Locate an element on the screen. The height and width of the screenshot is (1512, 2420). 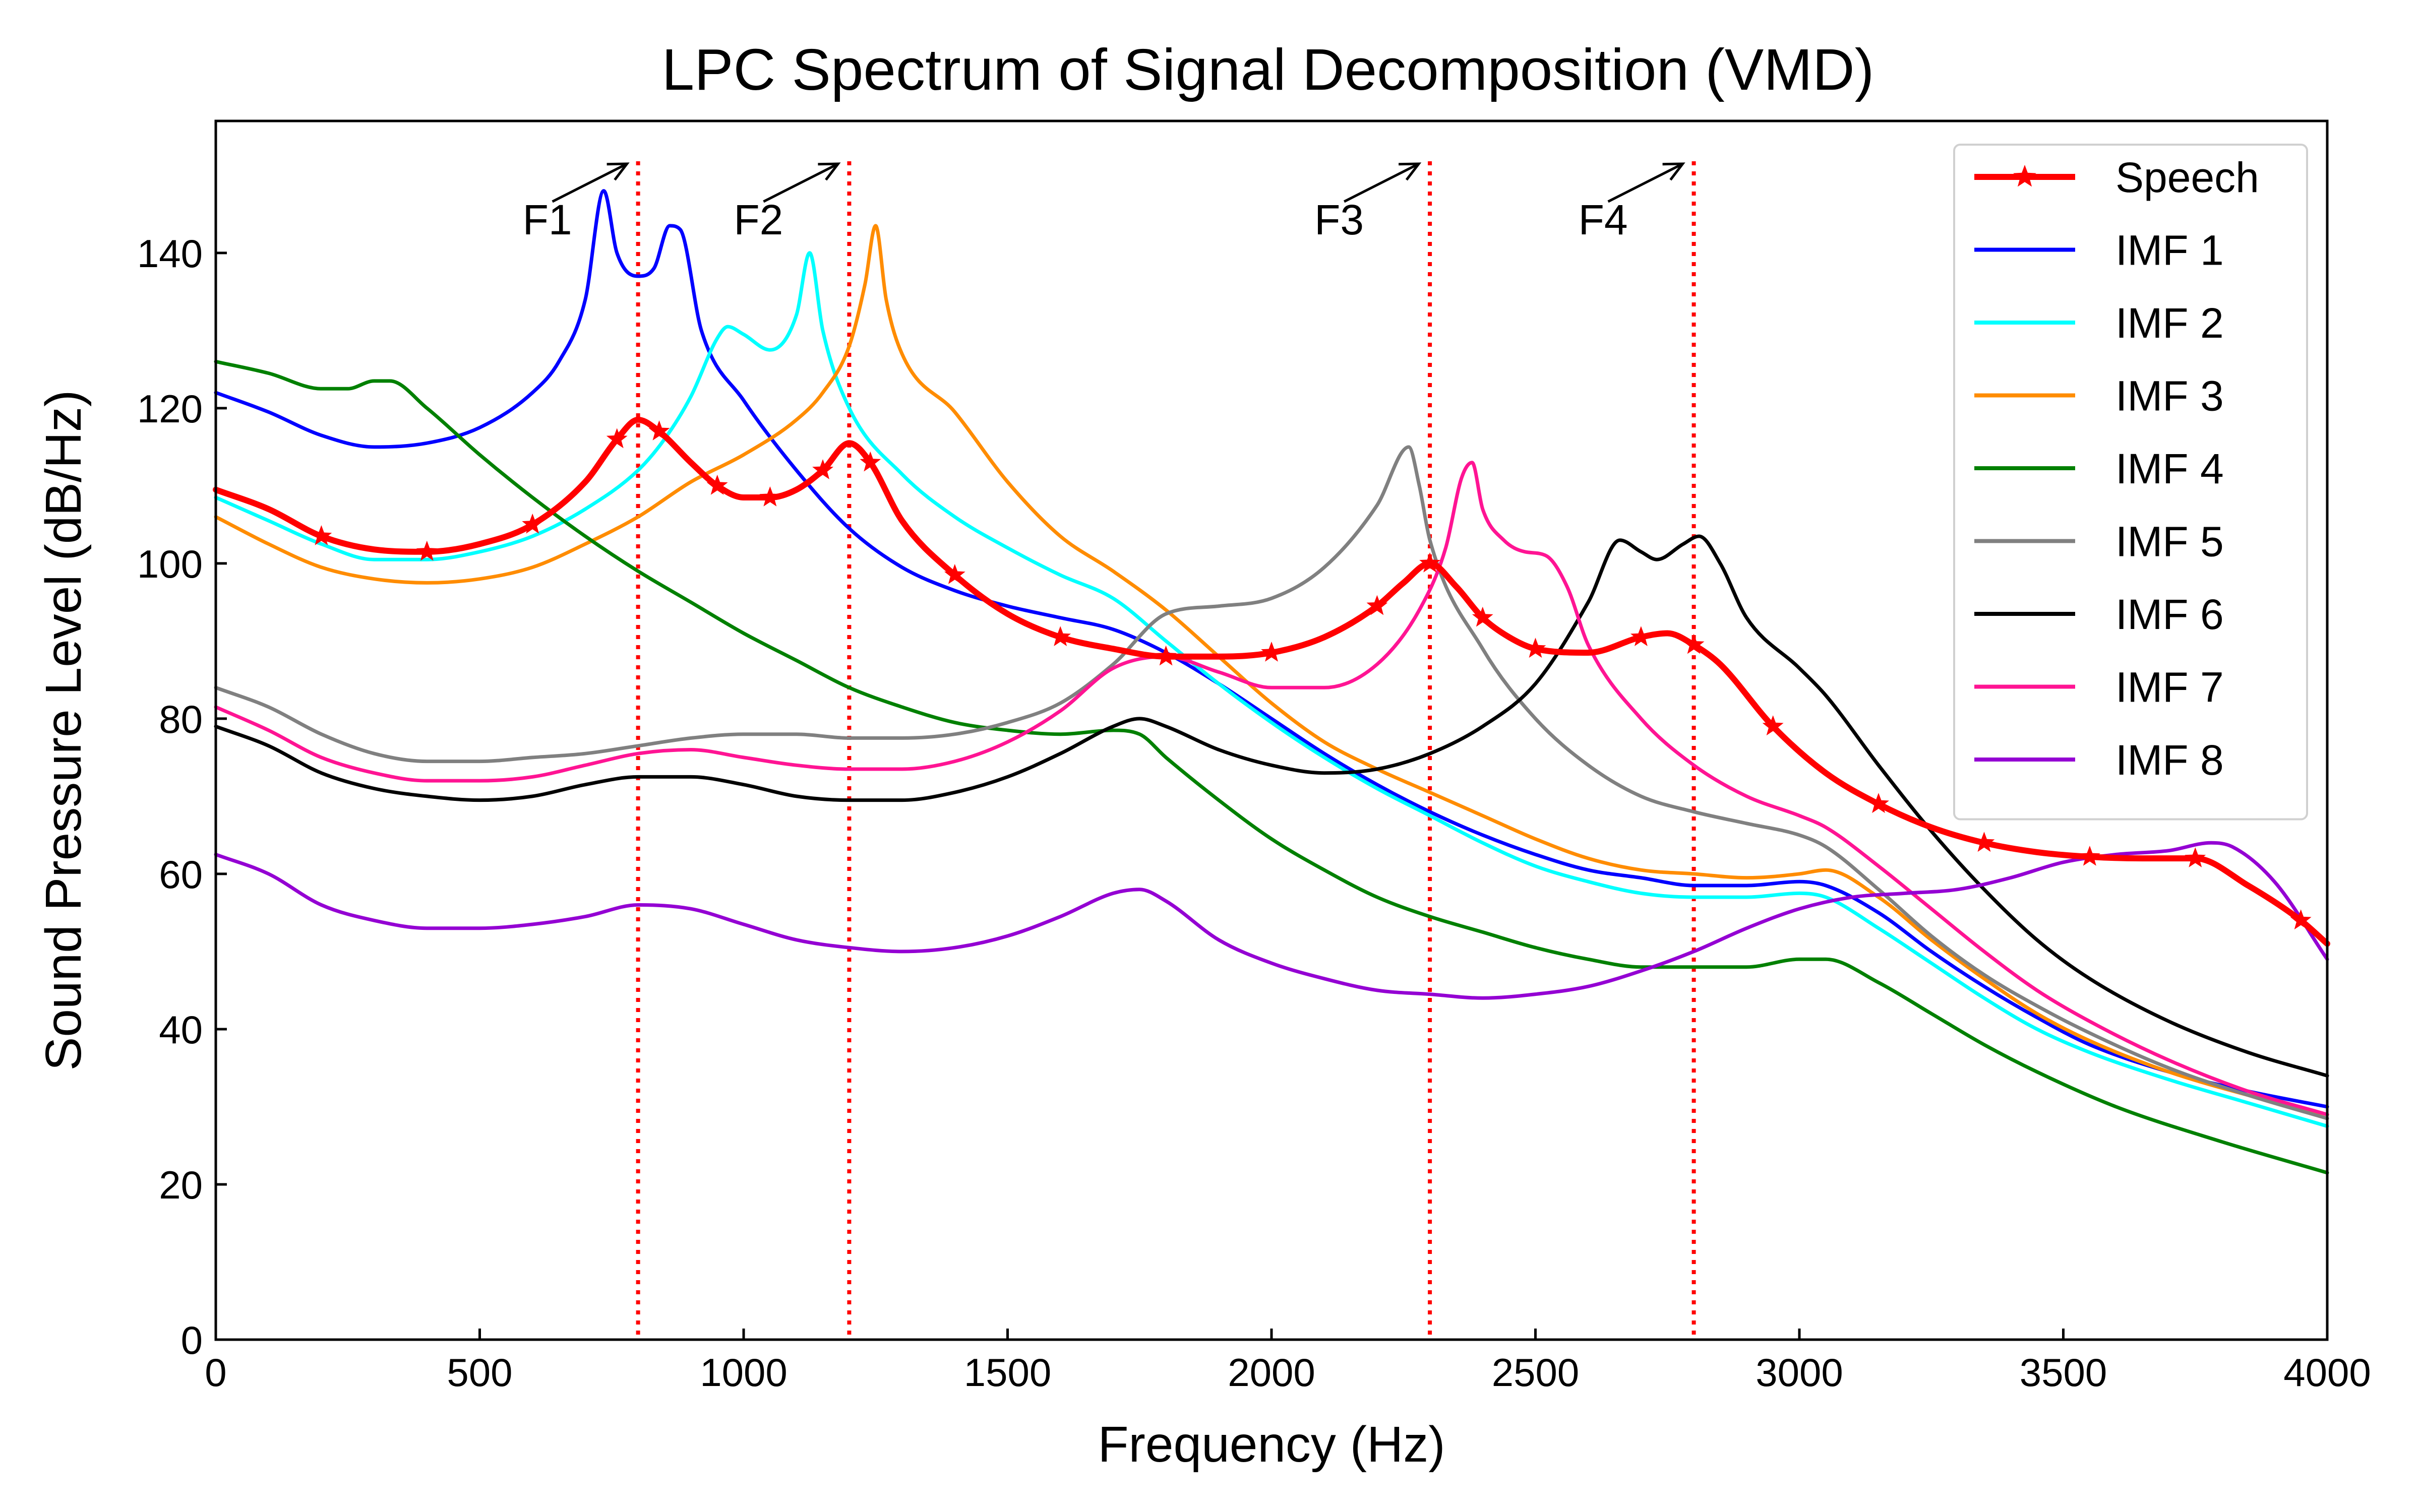
x-tick-label: 4000 is located at coordinates (2327, 1372).